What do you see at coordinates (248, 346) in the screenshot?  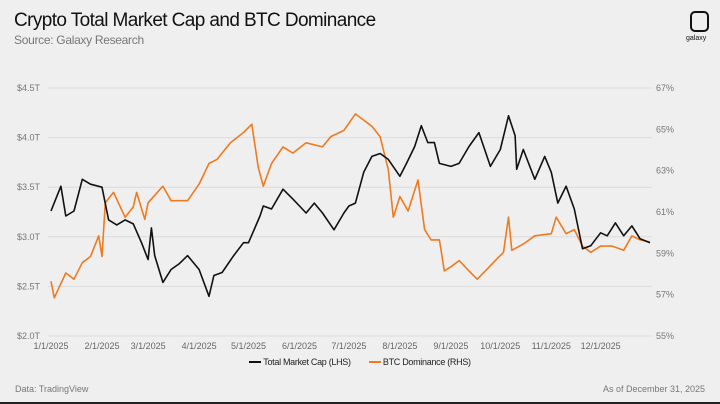 I see `x-tick-label: 5/1/2025` at bounding box center [248, 346].